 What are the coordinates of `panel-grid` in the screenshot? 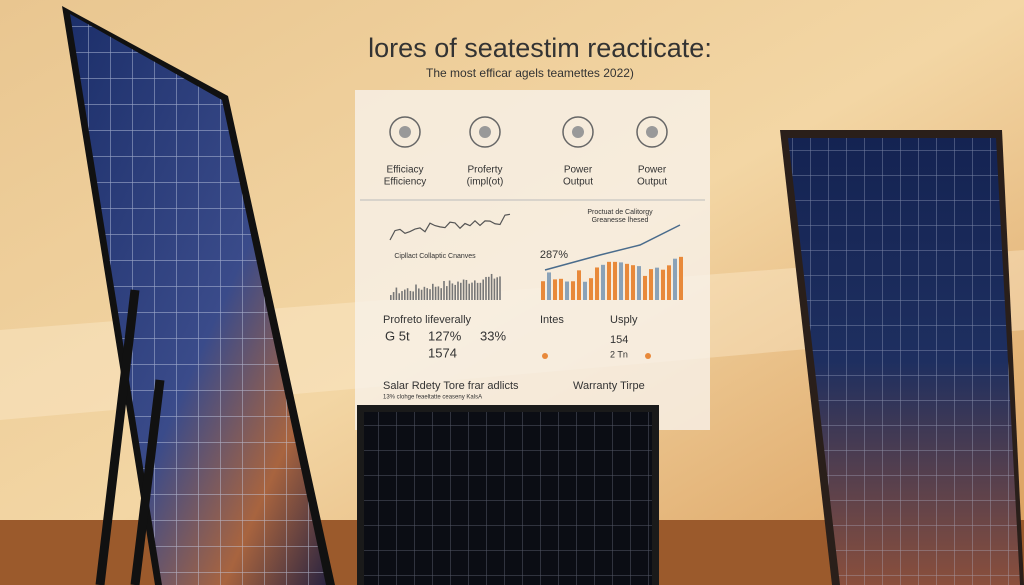 It's located at (508, 498).